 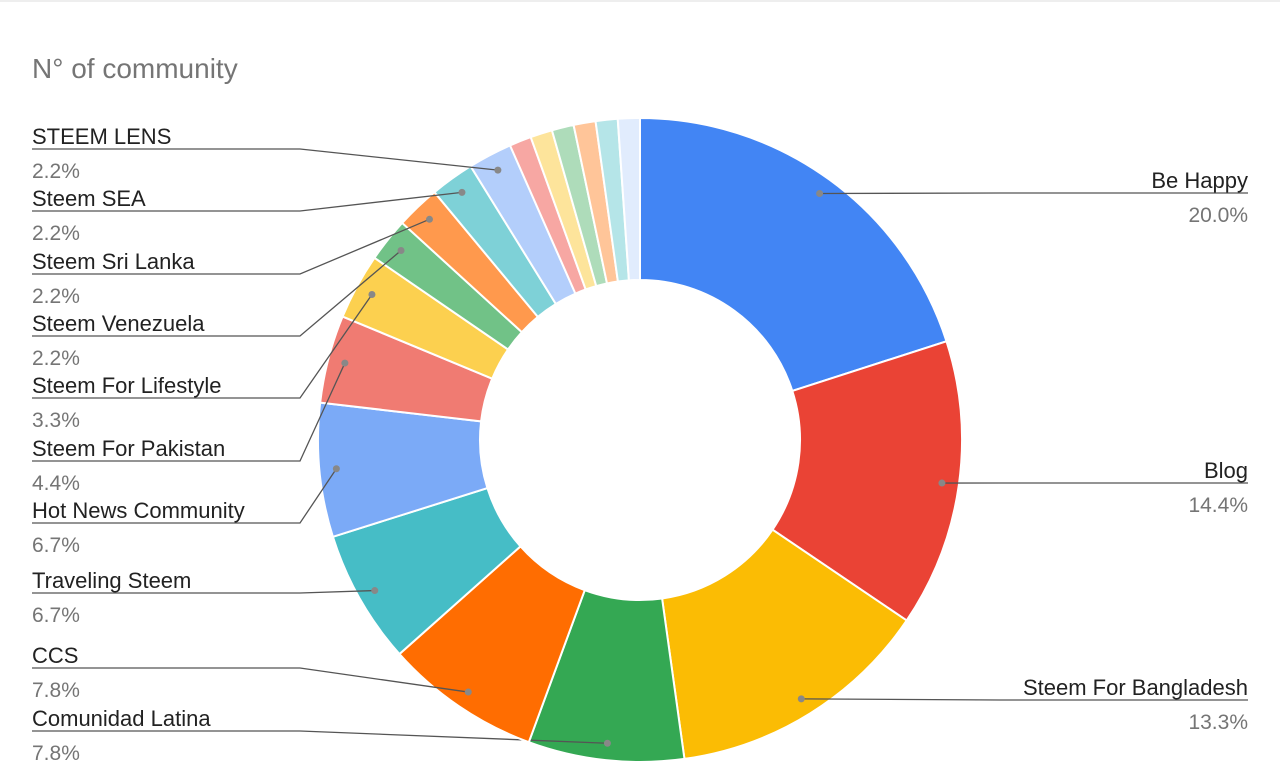 I want to click on slice-label: CCS, so click(x=55, y=655).